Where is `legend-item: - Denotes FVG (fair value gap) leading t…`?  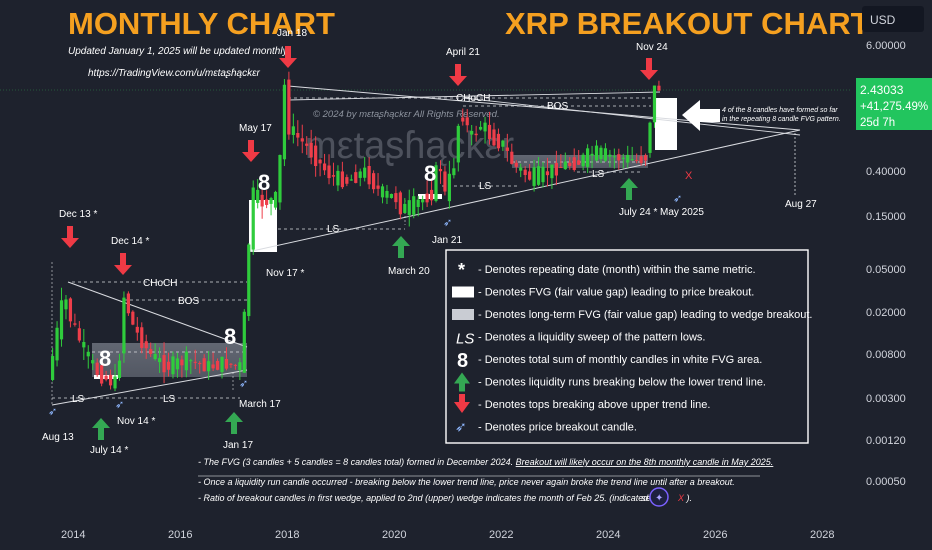
legend-item: - Denotes FVG (fair value gap) leading t… is located at coordinates (603, 292).